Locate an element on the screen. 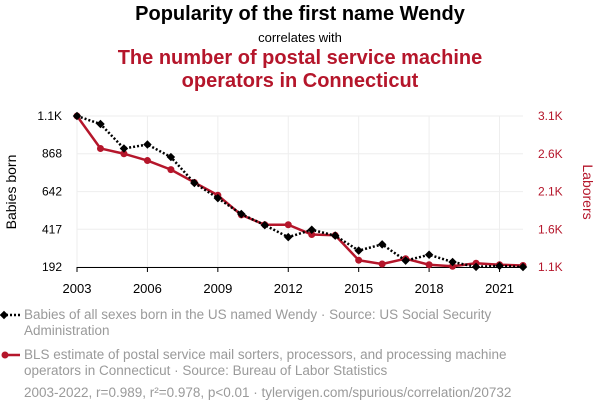  x-tick-label: 2006 is located at coordinates (147, 288).